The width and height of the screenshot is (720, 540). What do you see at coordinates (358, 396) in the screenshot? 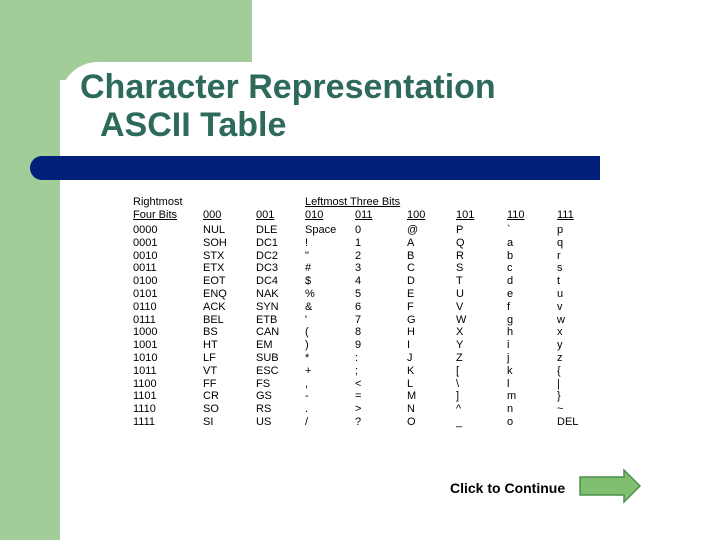
I see `table-cell: =` at bounding box center [358, 396].